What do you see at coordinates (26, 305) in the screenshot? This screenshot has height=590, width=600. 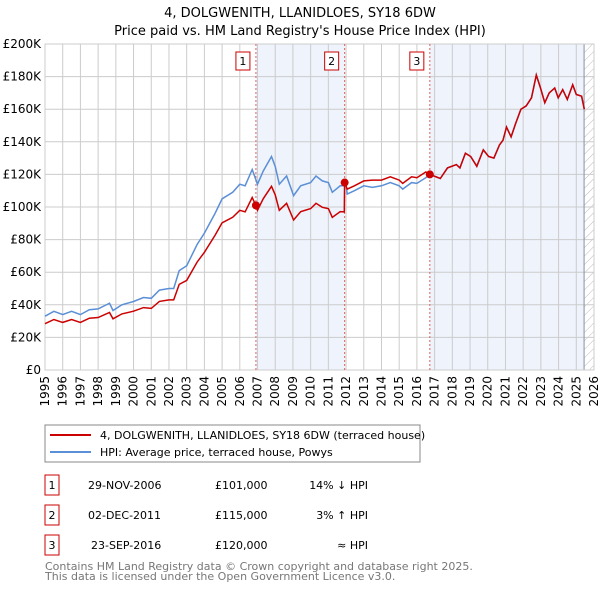 I see `y-tick-label: £40K` at bounding box center [26, 305].